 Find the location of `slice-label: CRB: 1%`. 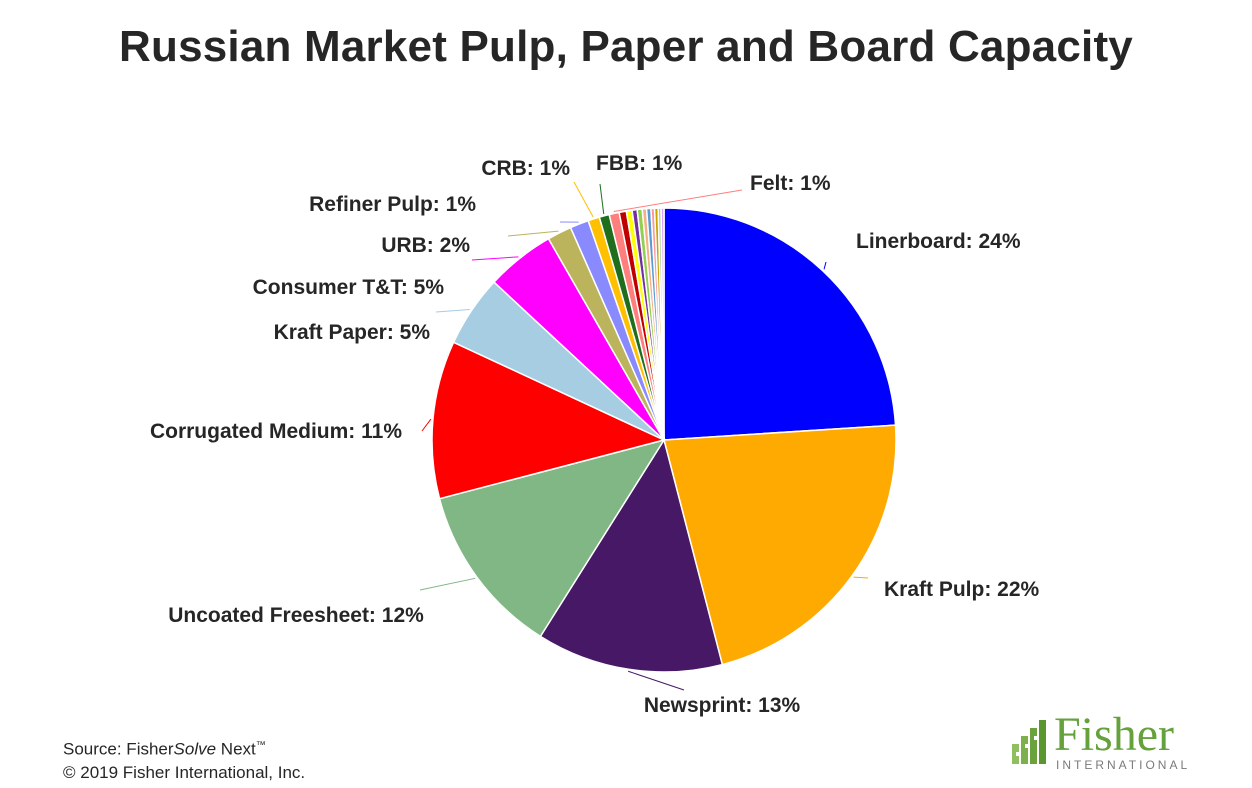

slice-label: CRB: 1% is located at coordinates (525, 168).